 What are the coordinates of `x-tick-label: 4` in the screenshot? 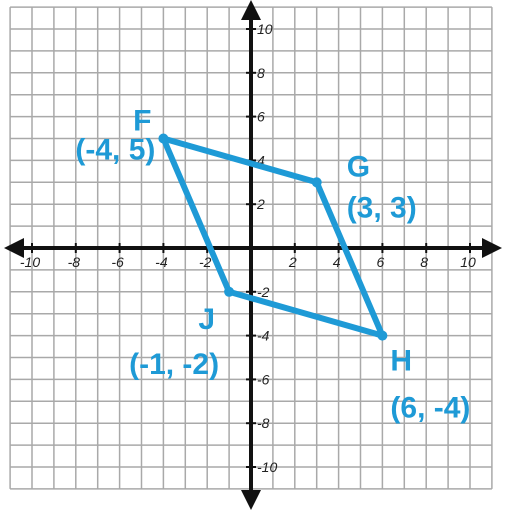 It's located at (337, 262).